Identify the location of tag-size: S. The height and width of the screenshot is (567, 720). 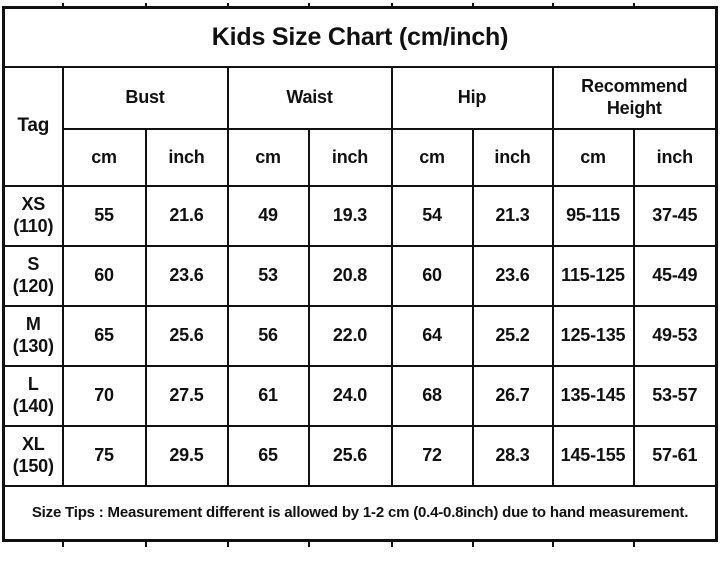
(33, 263).